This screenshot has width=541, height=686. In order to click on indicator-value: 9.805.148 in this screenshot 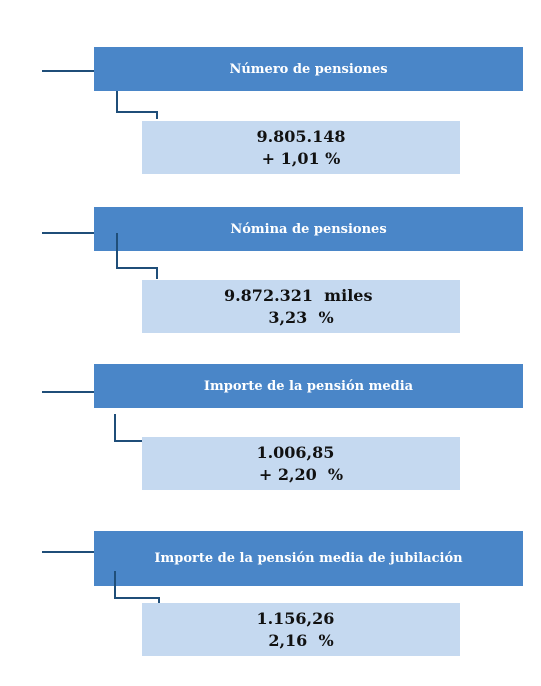, I will do `click(301, 136)`.